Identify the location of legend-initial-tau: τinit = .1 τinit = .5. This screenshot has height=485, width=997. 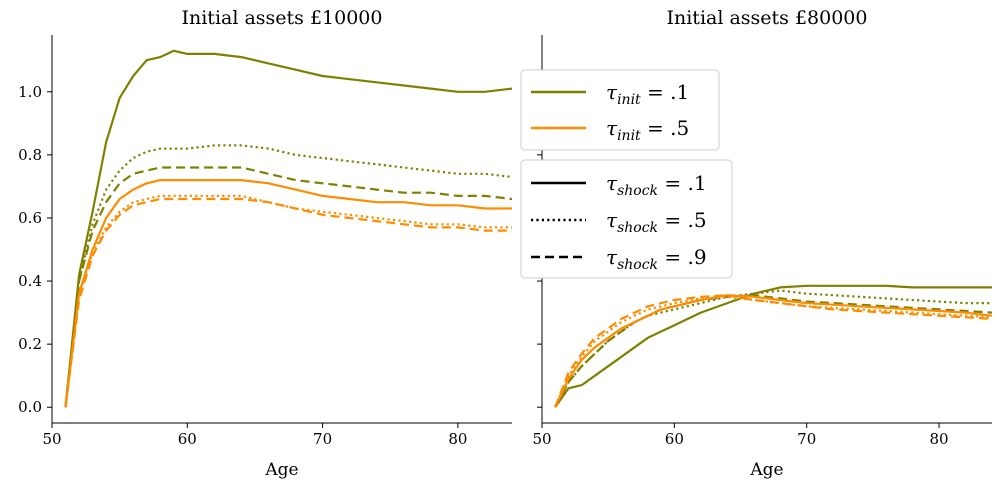
(620, 110).